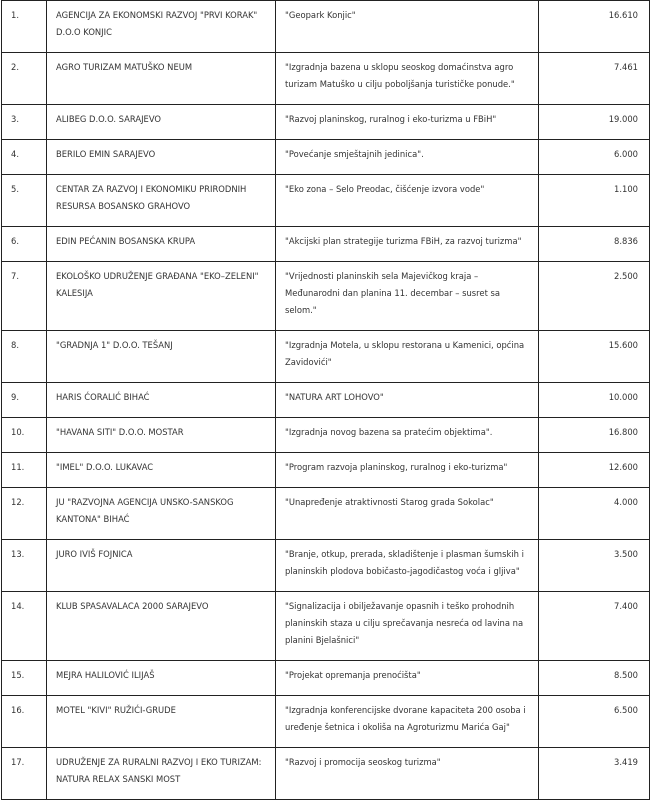 The height and width of the screenshot is (800, 650). Describe the element at coordinates (161, 470) in the screenshot. I see `organization-name: "IMEL" D.O.O. LUKAVAC` at that location.